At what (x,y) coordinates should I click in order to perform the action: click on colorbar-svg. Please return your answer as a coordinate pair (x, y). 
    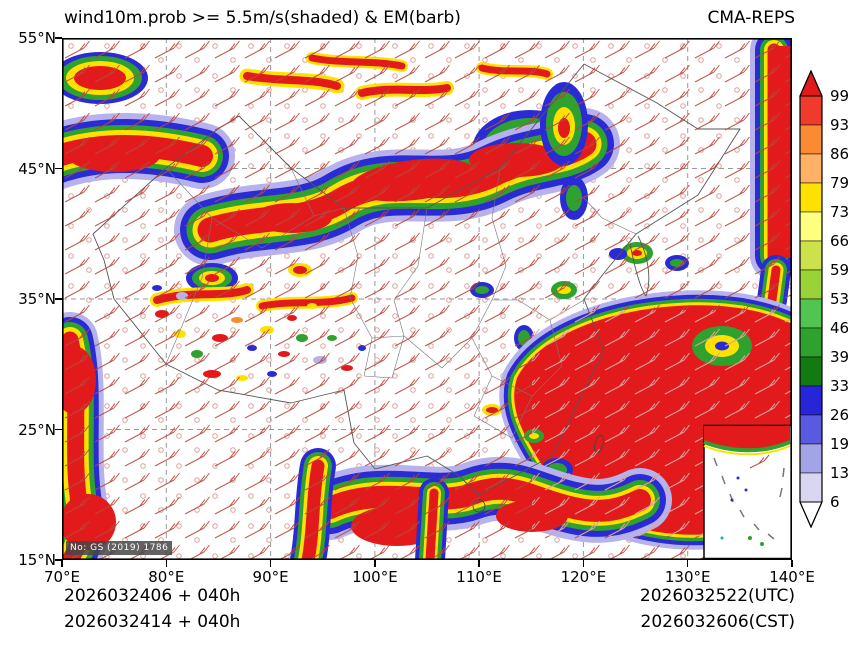
    Looking at the image, I should click on (811, 299).